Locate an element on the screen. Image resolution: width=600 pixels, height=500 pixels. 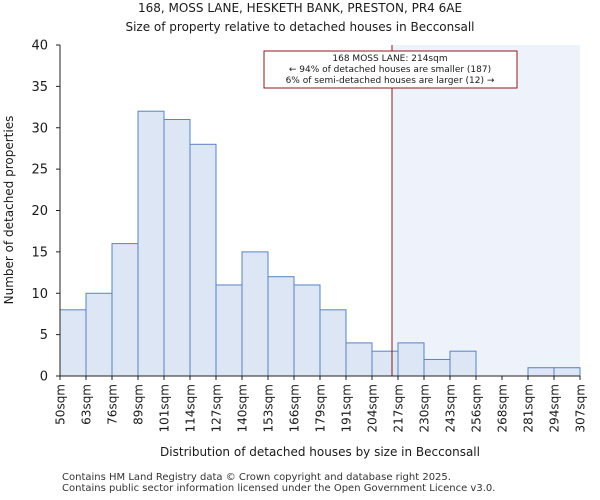
x-tick-label: 166sqm is located at coordinates (295, 408).